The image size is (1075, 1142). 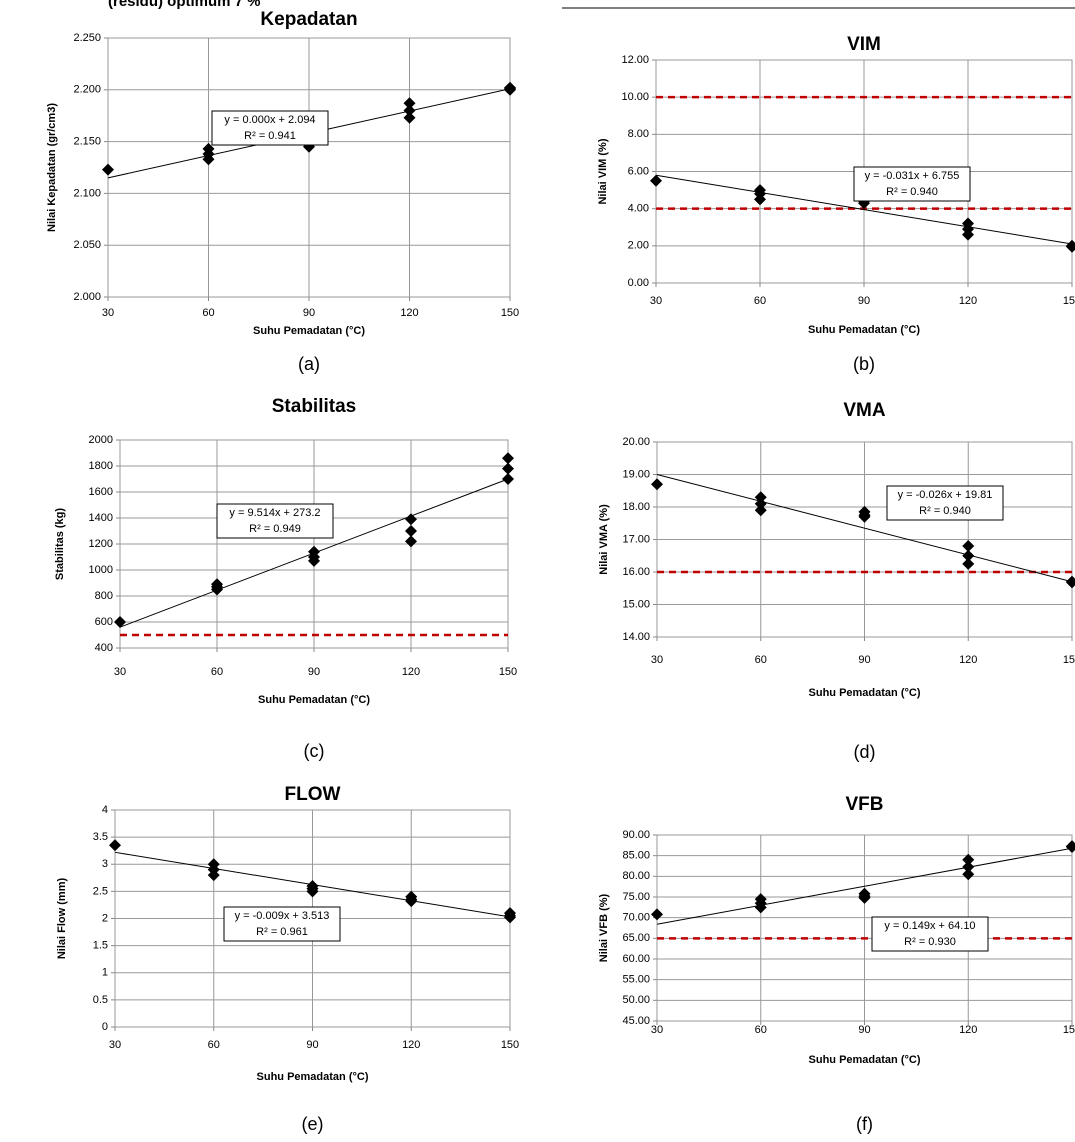 I want to click on caption: (b), so click(x=864, y=364).